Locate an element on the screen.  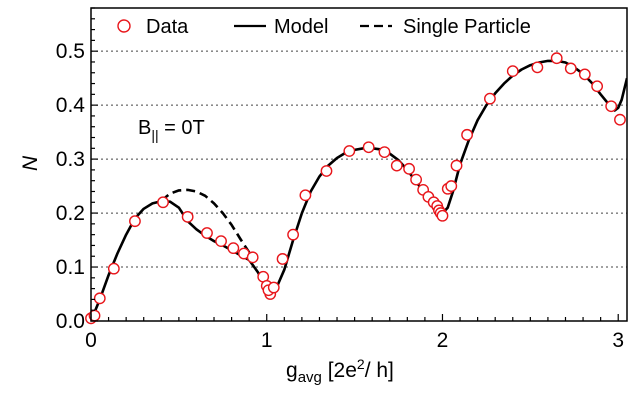
x-tick-label-1: 1 is located at coordinates (267, 340).